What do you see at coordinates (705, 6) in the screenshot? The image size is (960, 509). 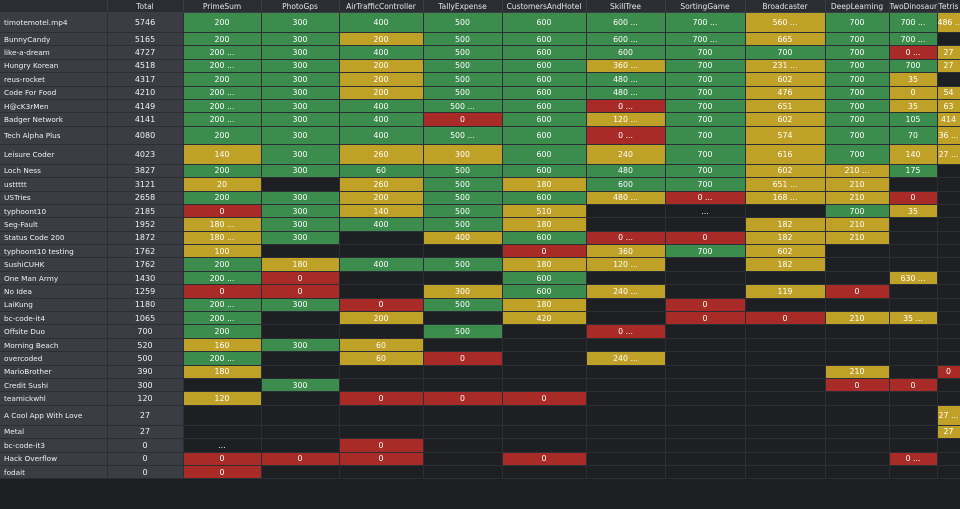 I see `column-header-sortinggame: SortingGame` at bounding box center [705, 6].